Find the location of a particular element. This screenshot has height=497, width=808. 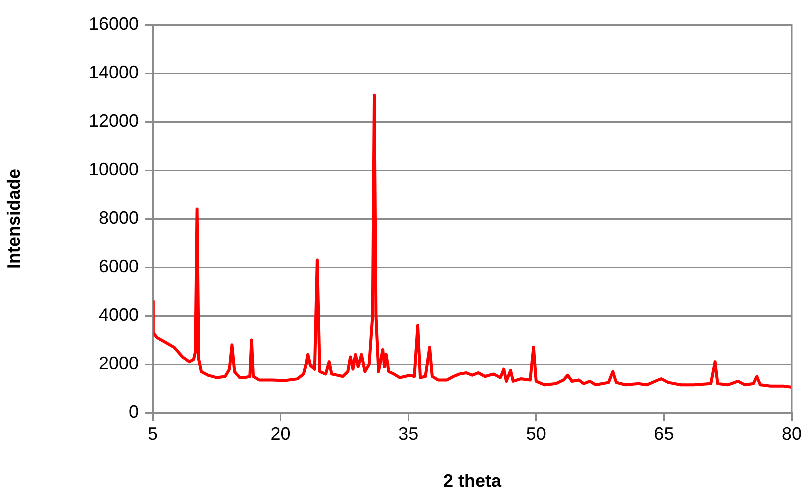

y-tick-label: 16000 is located at coordinates (113, 24).